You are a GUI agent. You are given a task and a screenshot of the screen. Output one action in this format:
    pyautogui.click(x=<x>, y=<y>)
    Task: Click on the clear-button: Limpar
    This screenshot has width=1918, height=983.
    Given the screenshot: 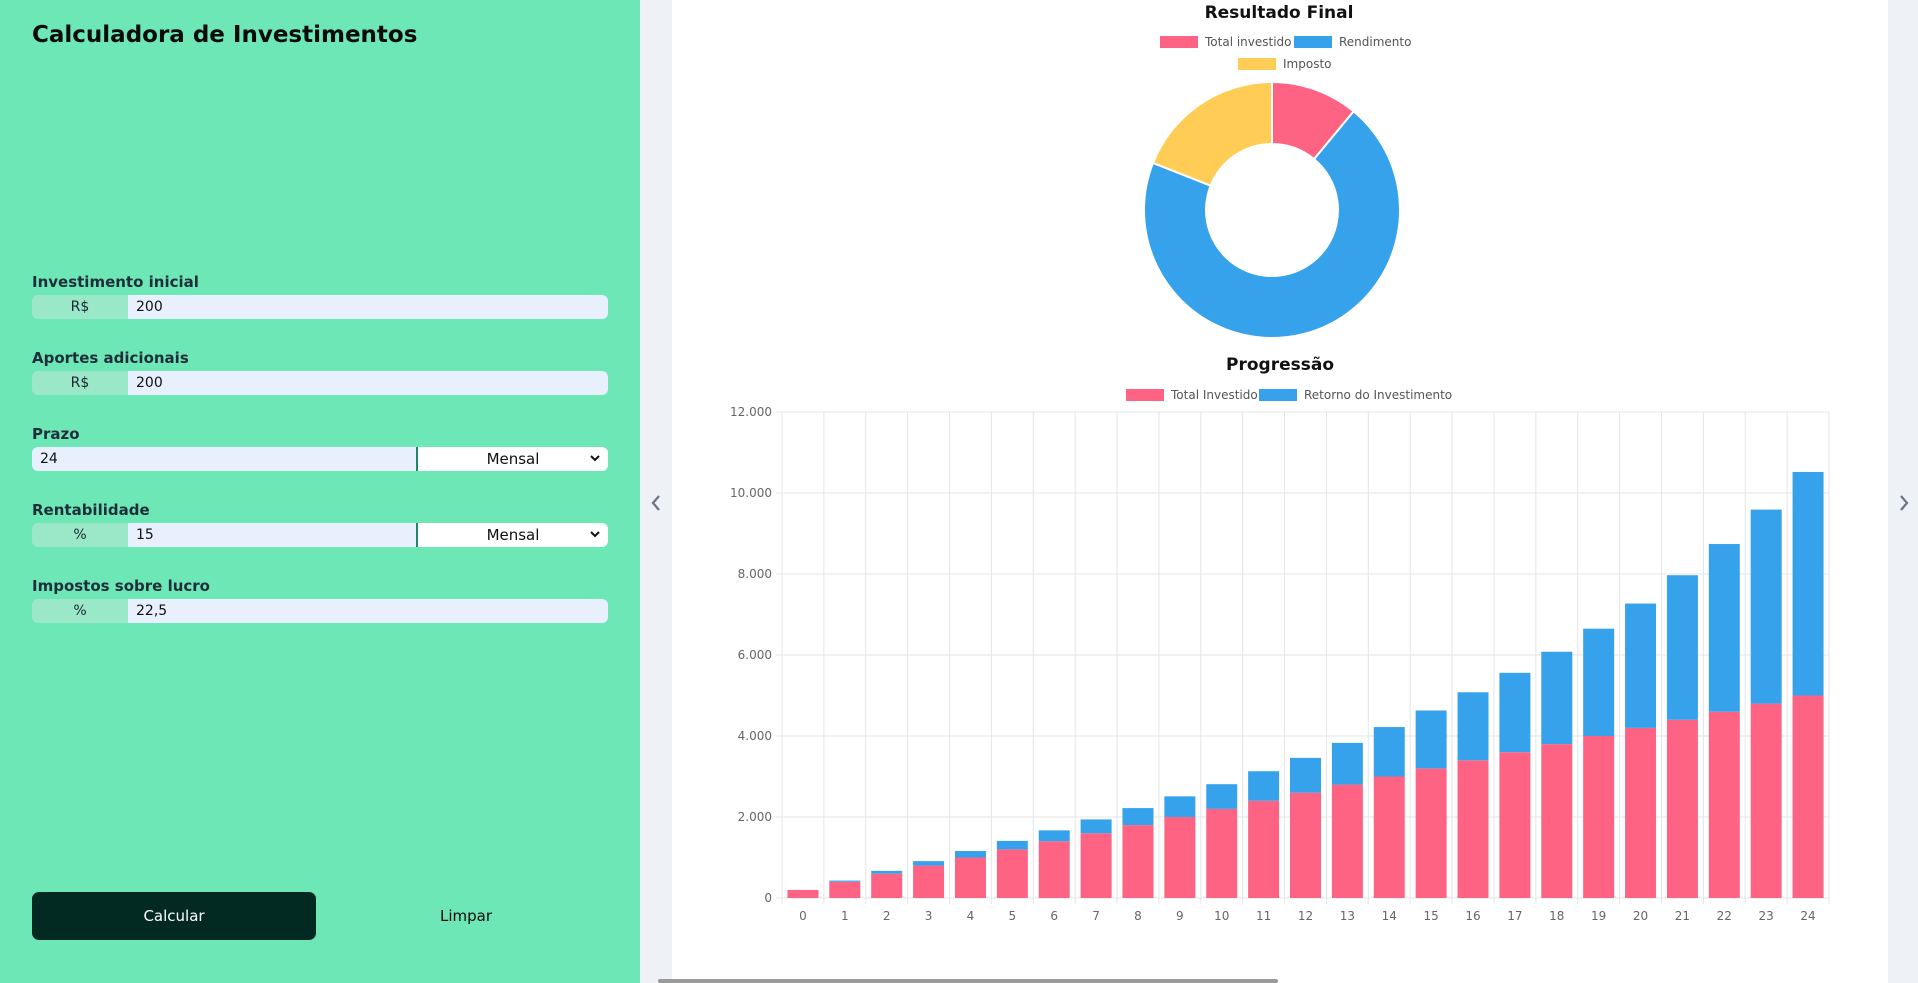 What is the action you would take?
    pyautogui.click(x=466, y=916)
    